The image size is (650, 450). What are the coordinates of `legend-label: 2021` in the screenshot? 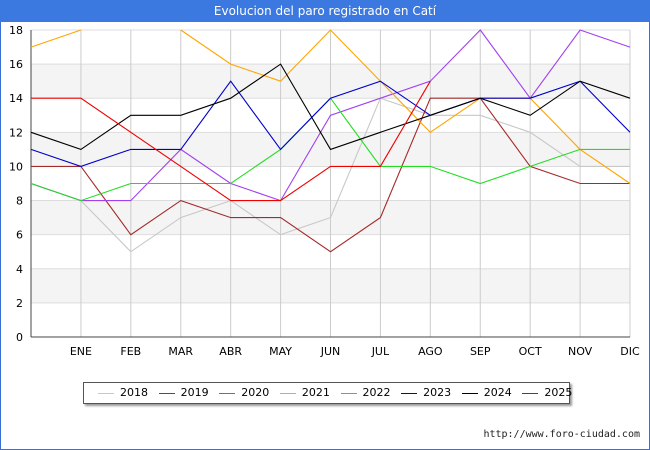 It's located at (315, 392).